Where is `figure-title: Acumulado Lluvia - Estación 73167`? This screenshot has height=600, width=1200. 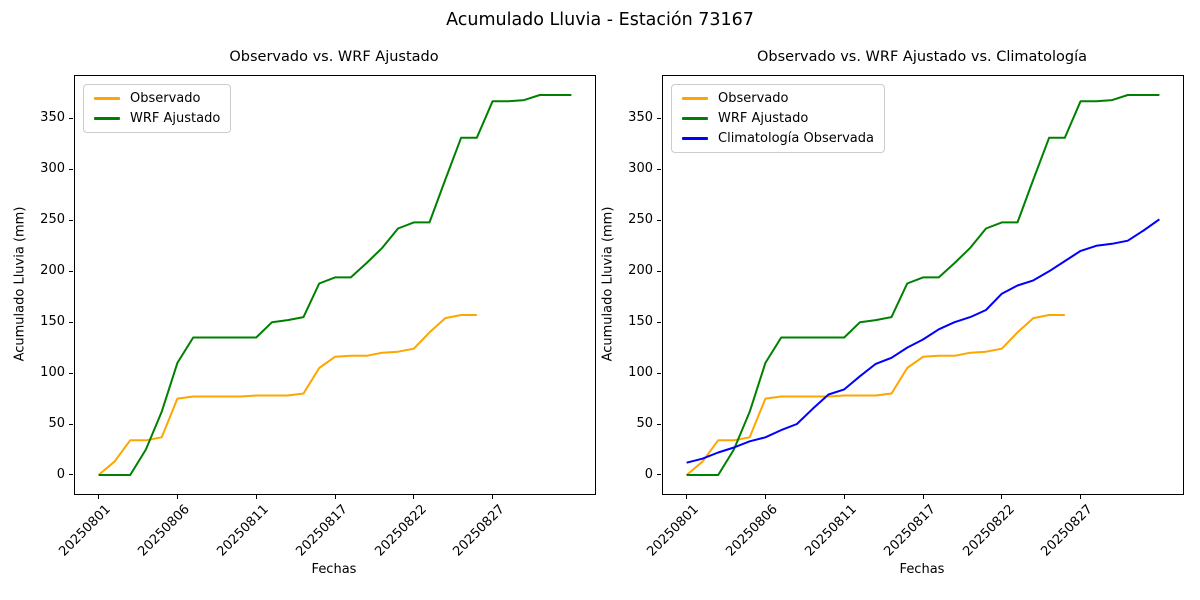 figure-title: Acumulado Lluvia - Estación 73167 is located at coordinates (600, 20).